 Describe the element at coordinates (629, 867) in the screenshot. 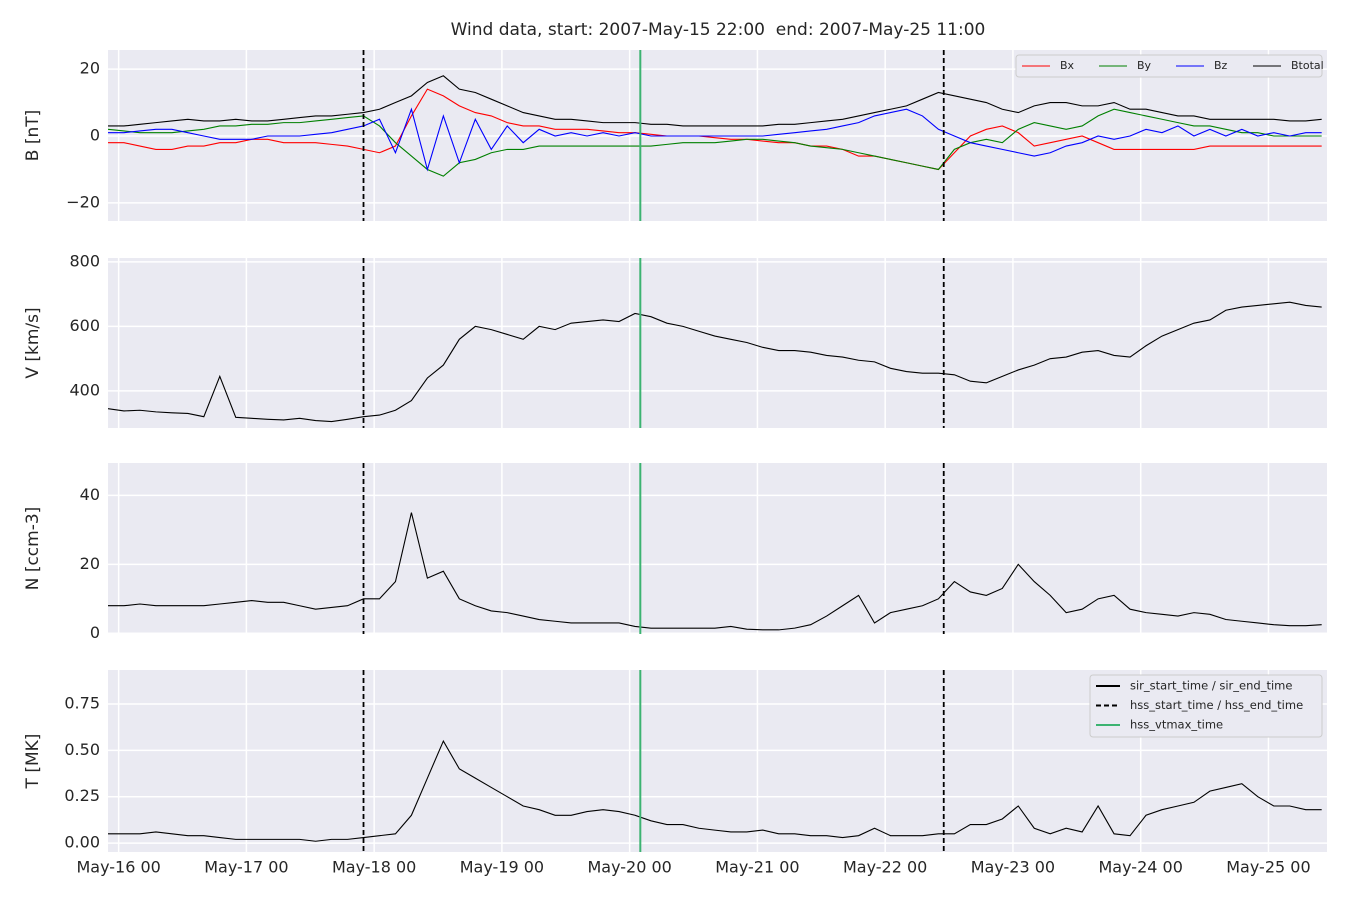

I see `x-tick-label: May-20 00` at that location.